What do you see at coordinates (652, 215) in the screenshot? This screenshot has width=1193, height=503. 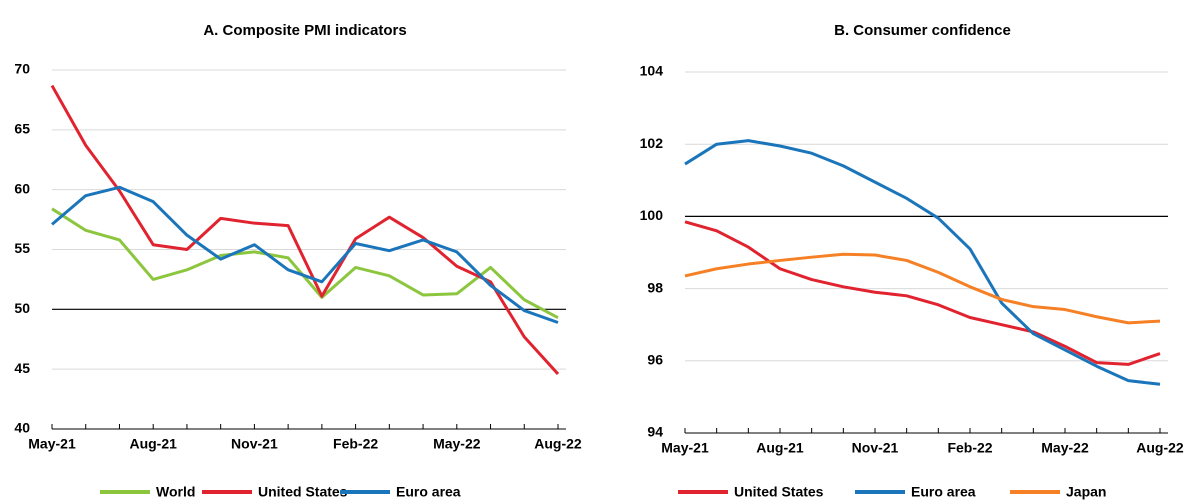 I see `y-tick-label: 100` at bounding box center [652, 215].